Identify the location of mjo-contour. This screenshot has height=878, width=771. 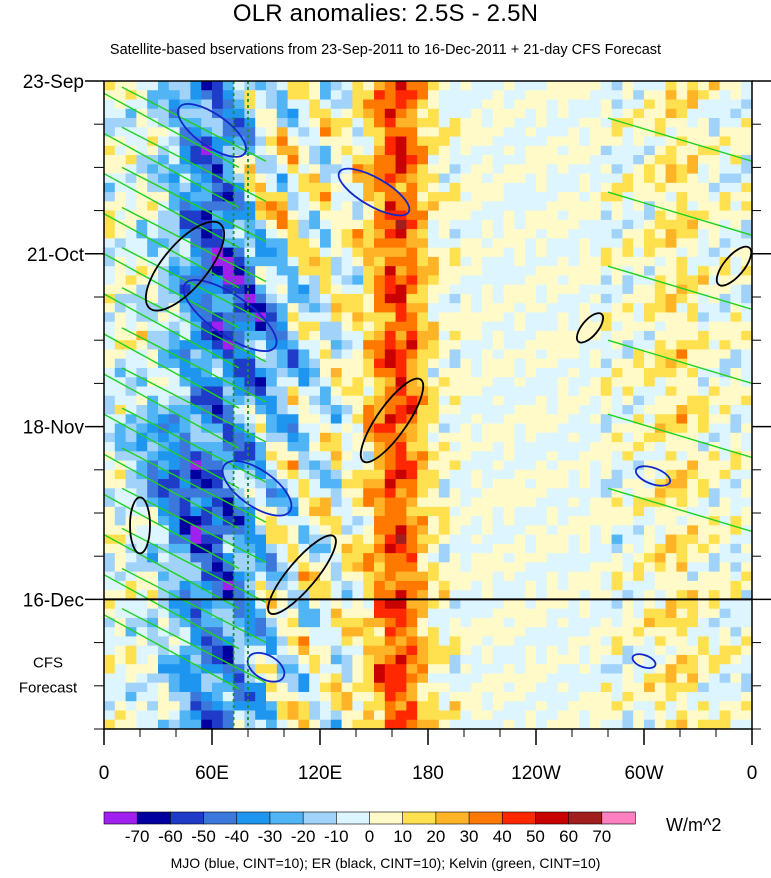
(644, 661).